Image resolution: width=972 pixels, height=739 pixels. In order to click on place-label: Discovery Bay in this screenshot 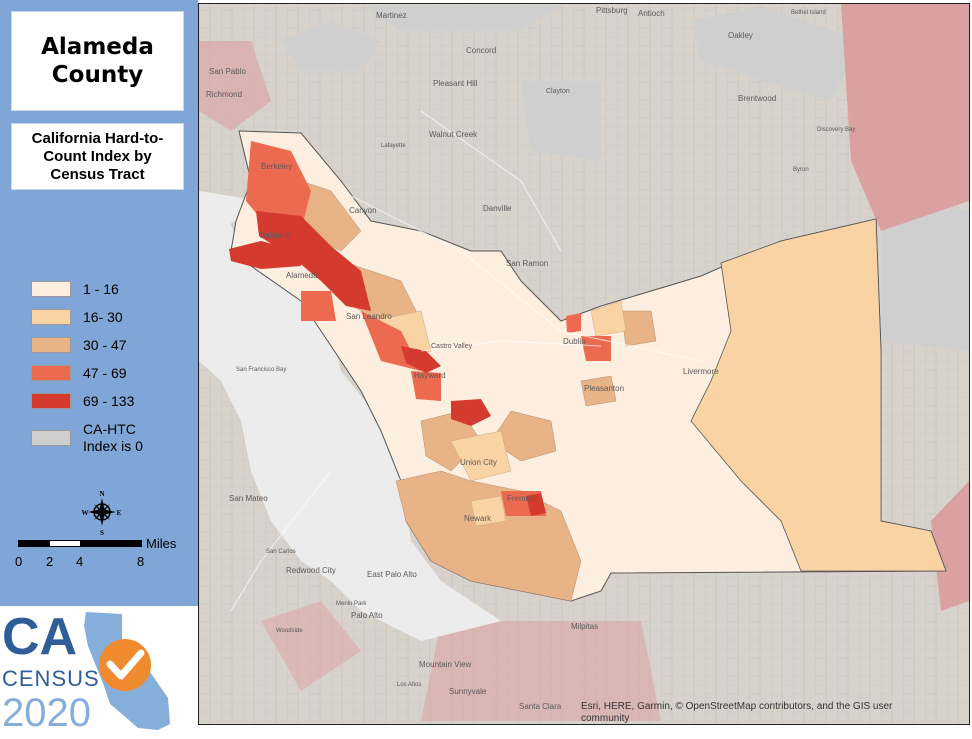, I will do `click(836, 130)`.